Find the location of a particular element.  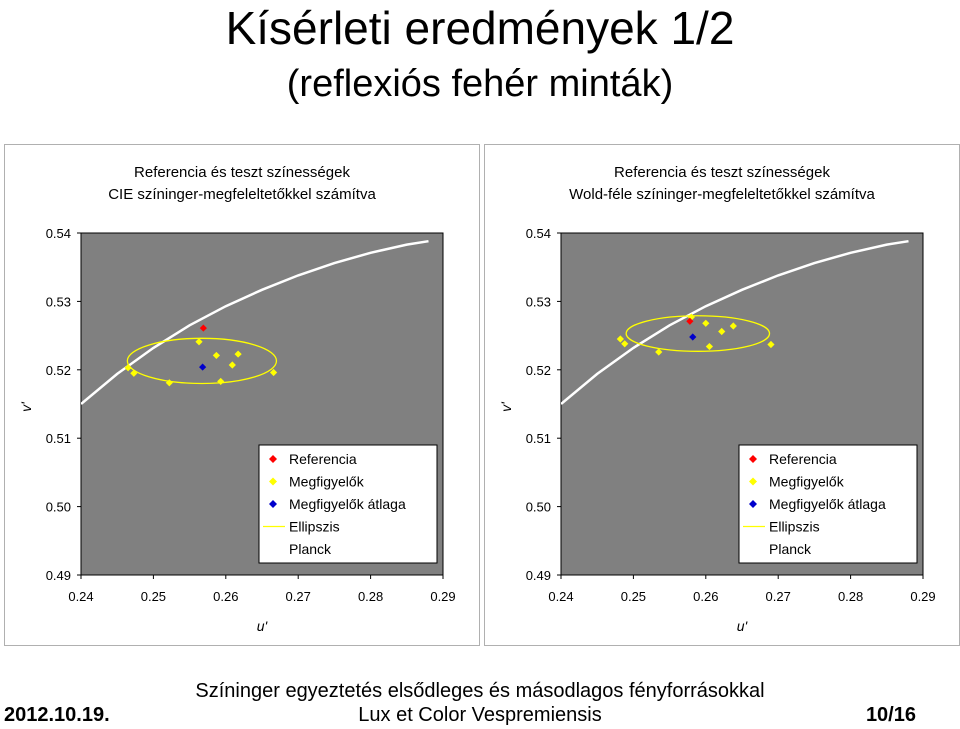

chart-title-line2: CIE színinger-megfeleltetőkkel számítva is located at coordinates (242, 194).